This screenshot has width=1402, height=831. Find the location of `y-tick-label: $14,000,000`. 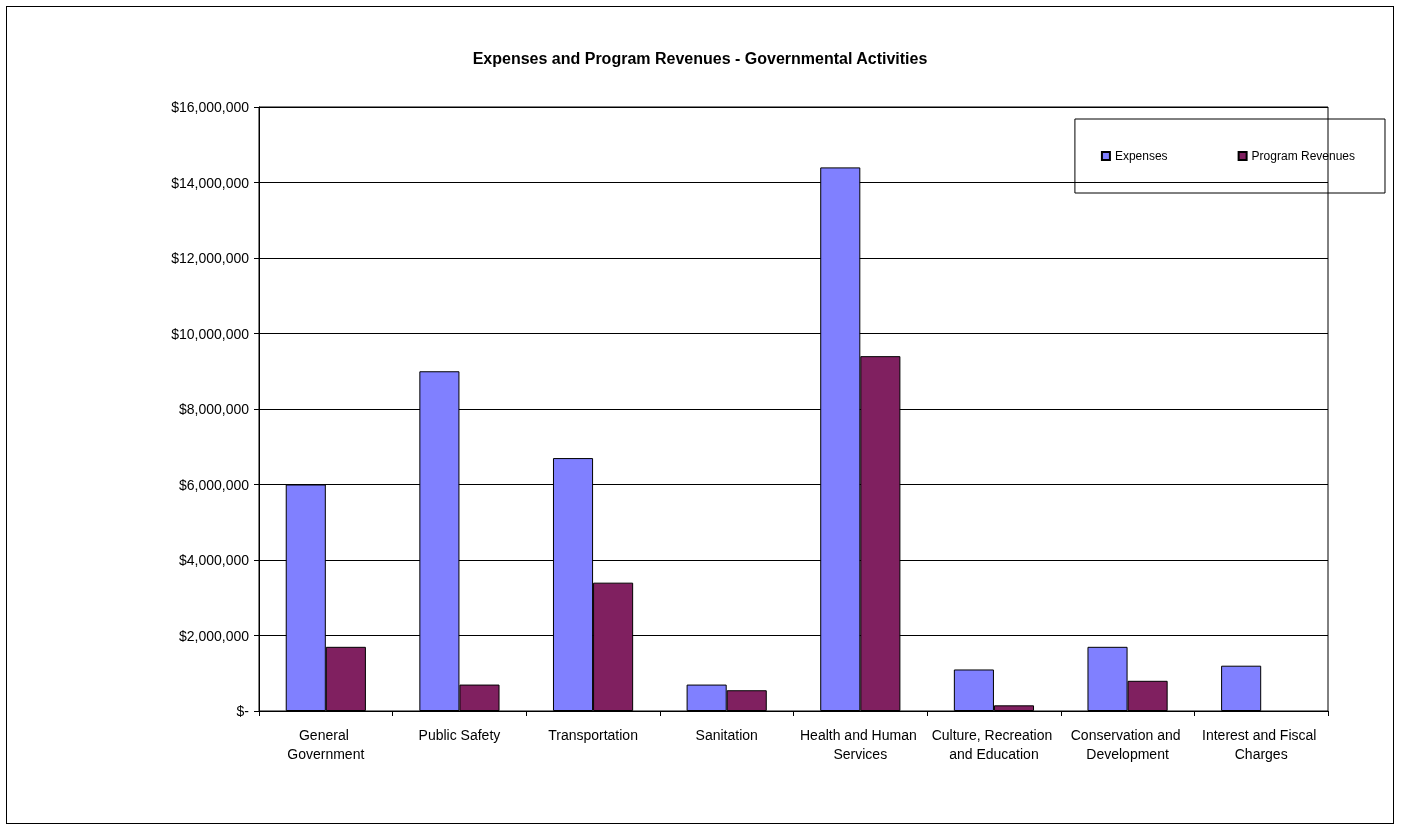

y-tick-label: $14,000,000 is located at coordinates (210, 182).